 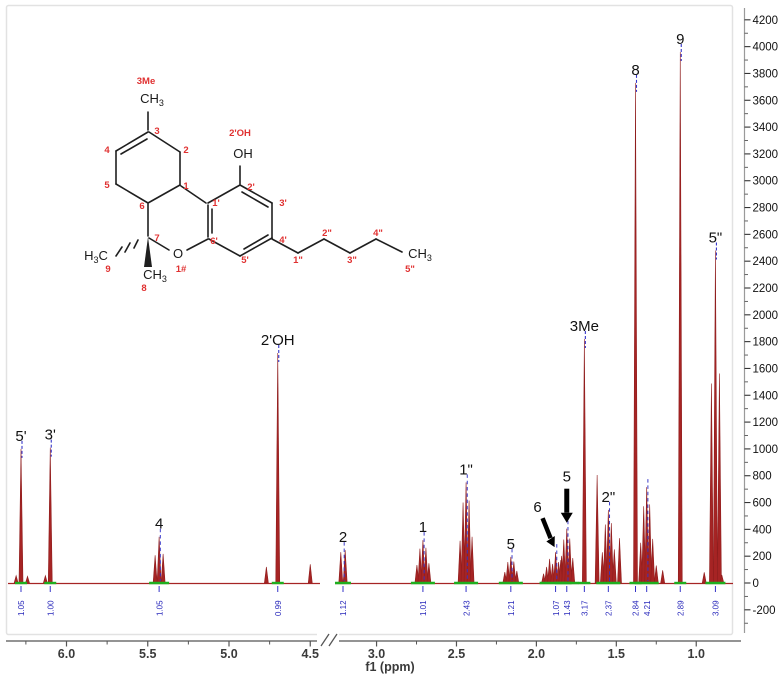 I want to click on y-tick-label: 3400, so click(x=766, y=128).